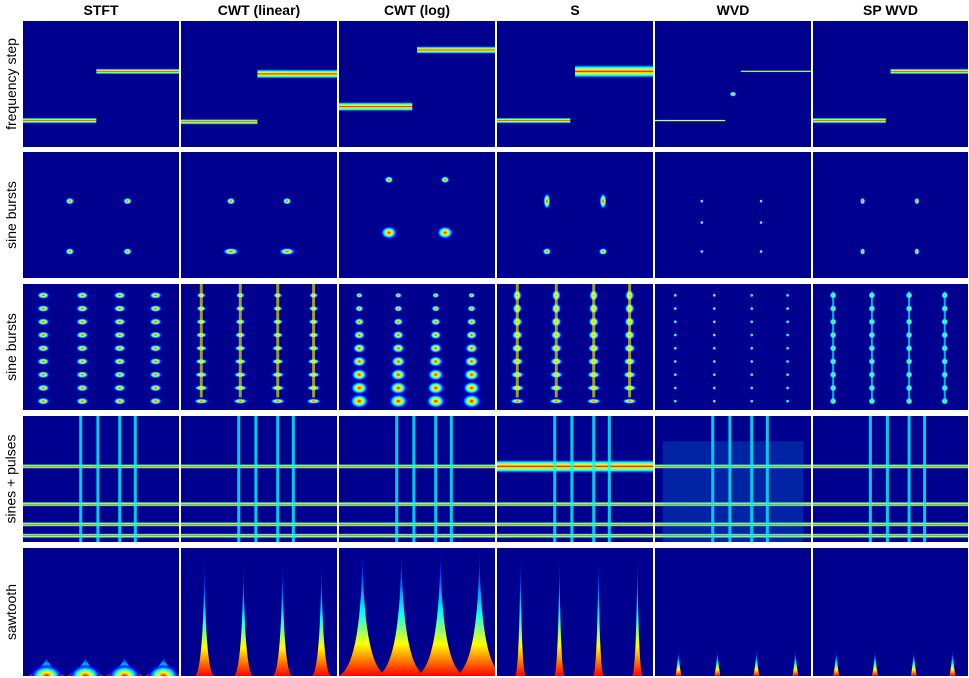 The width and height of the screenshot is (969, 678). Describe the element at coordinates (417, 479) in the screenshot. I see `panel-sines-pulses-cwt-log` at that location.